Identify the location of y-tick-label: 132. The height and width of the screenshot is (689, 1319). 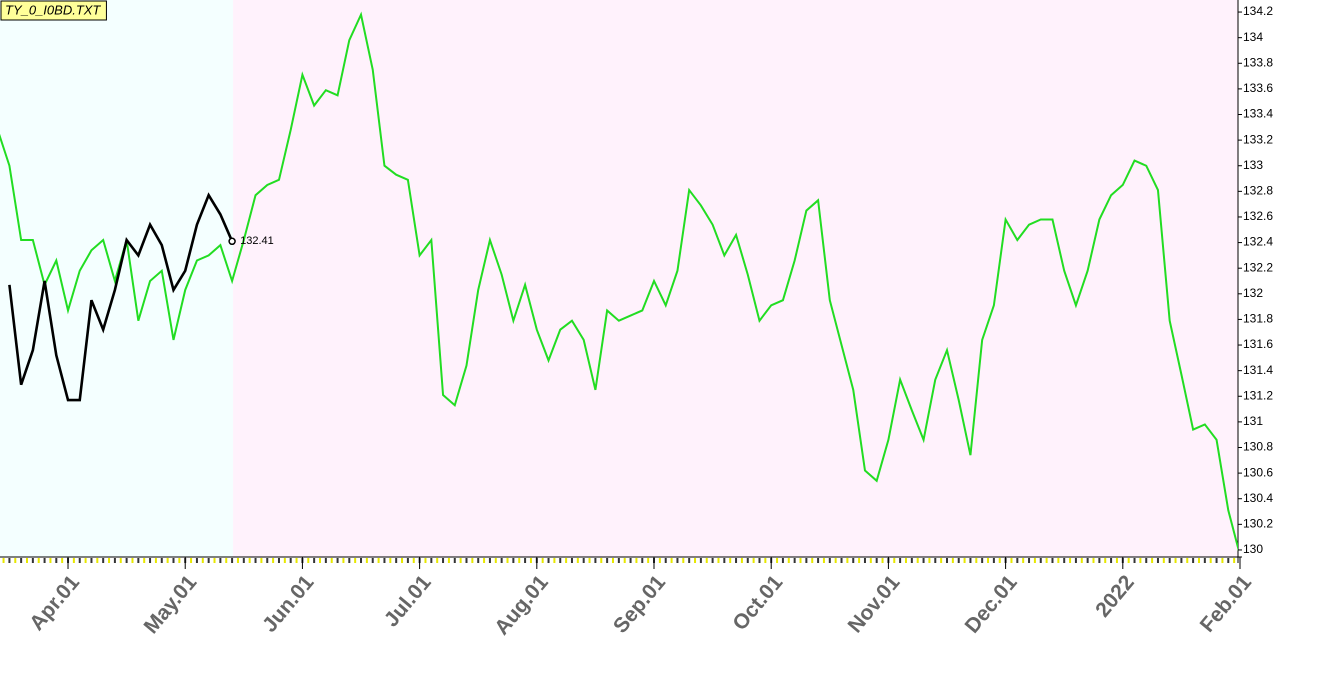
(1253, 293).